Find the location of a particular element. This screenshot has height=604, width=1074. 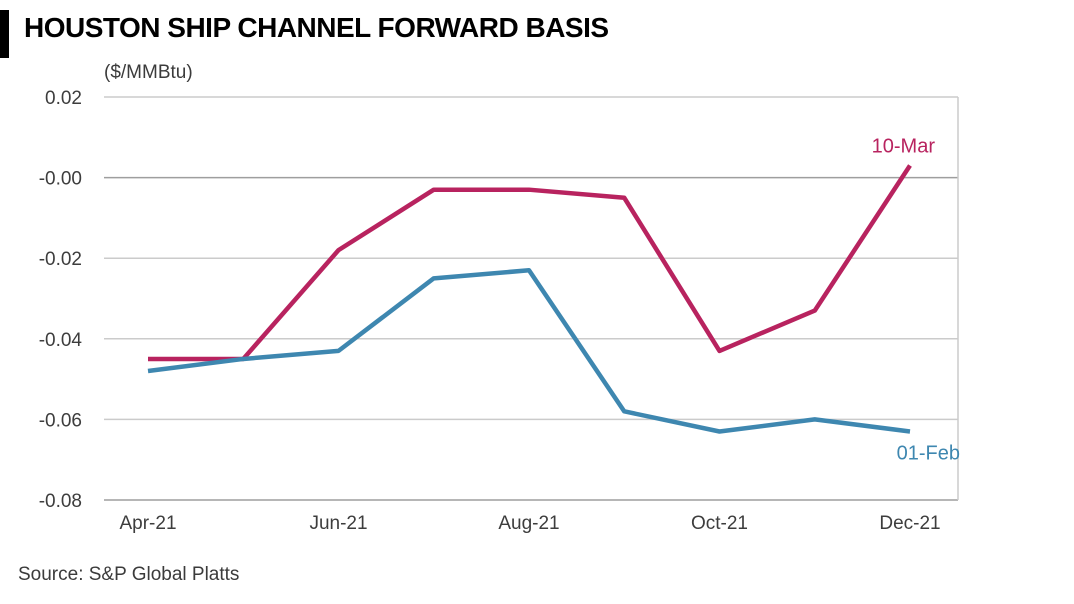

x-tick-label: Dec-21 is located at coordinates (909, 523).